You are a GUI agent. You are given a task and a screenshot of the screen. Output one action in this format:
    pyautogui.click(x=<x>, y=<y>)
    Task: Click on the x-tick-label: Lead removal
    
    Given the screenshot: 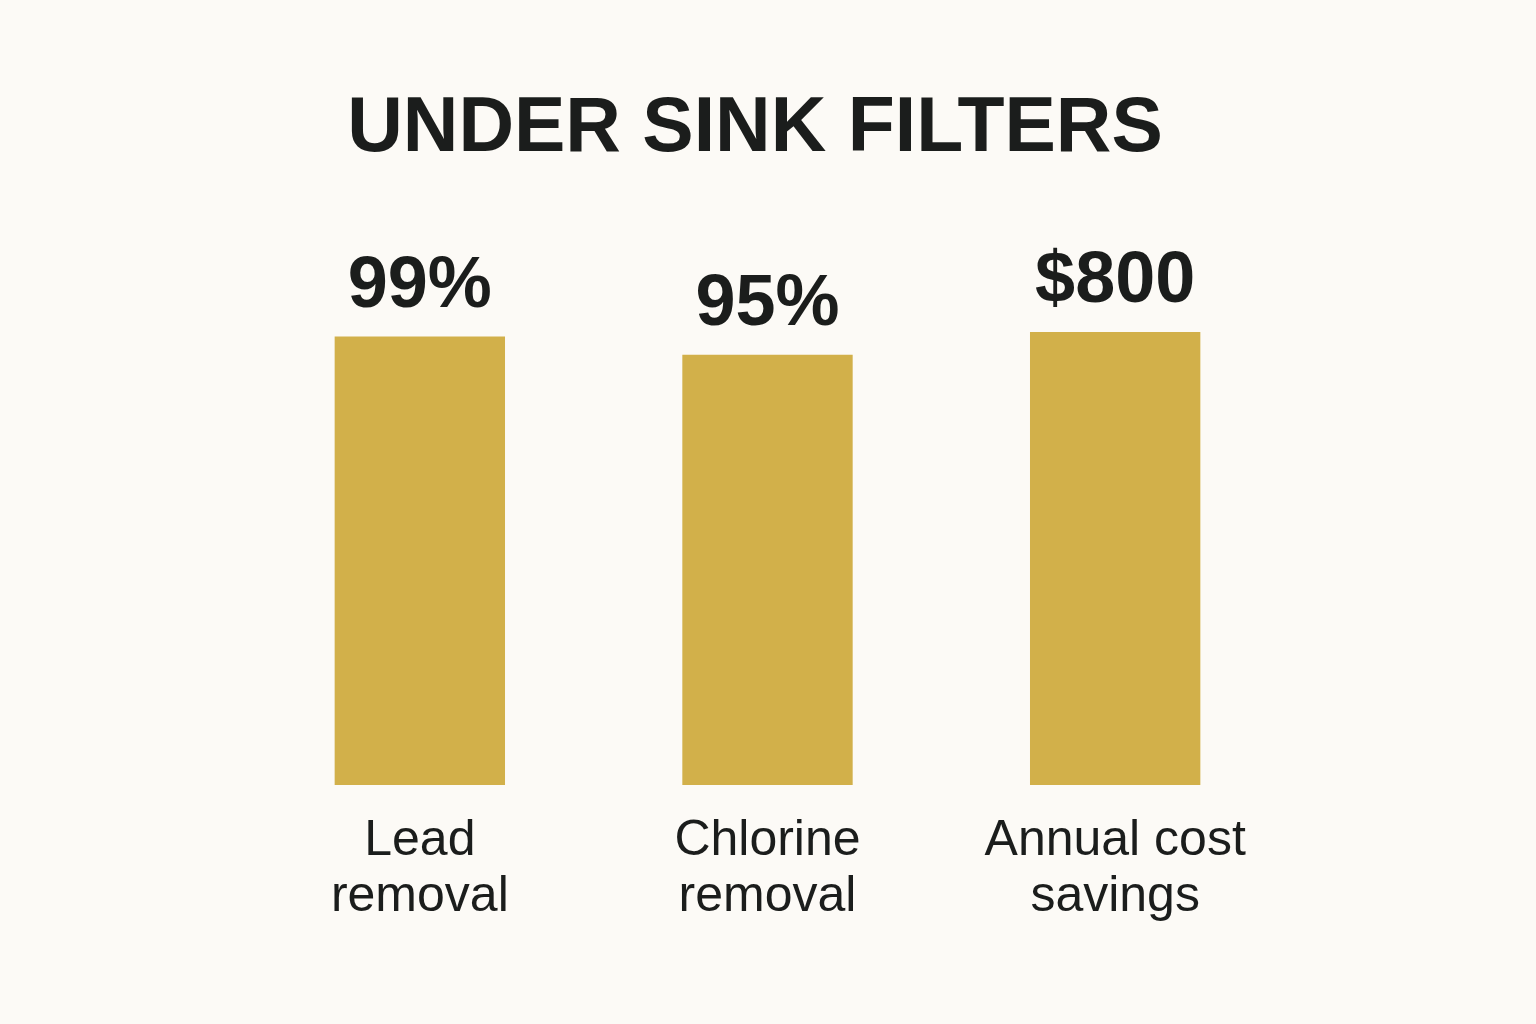 What is the action you would take?
    pyautogui.click(x=419, y=865)
    